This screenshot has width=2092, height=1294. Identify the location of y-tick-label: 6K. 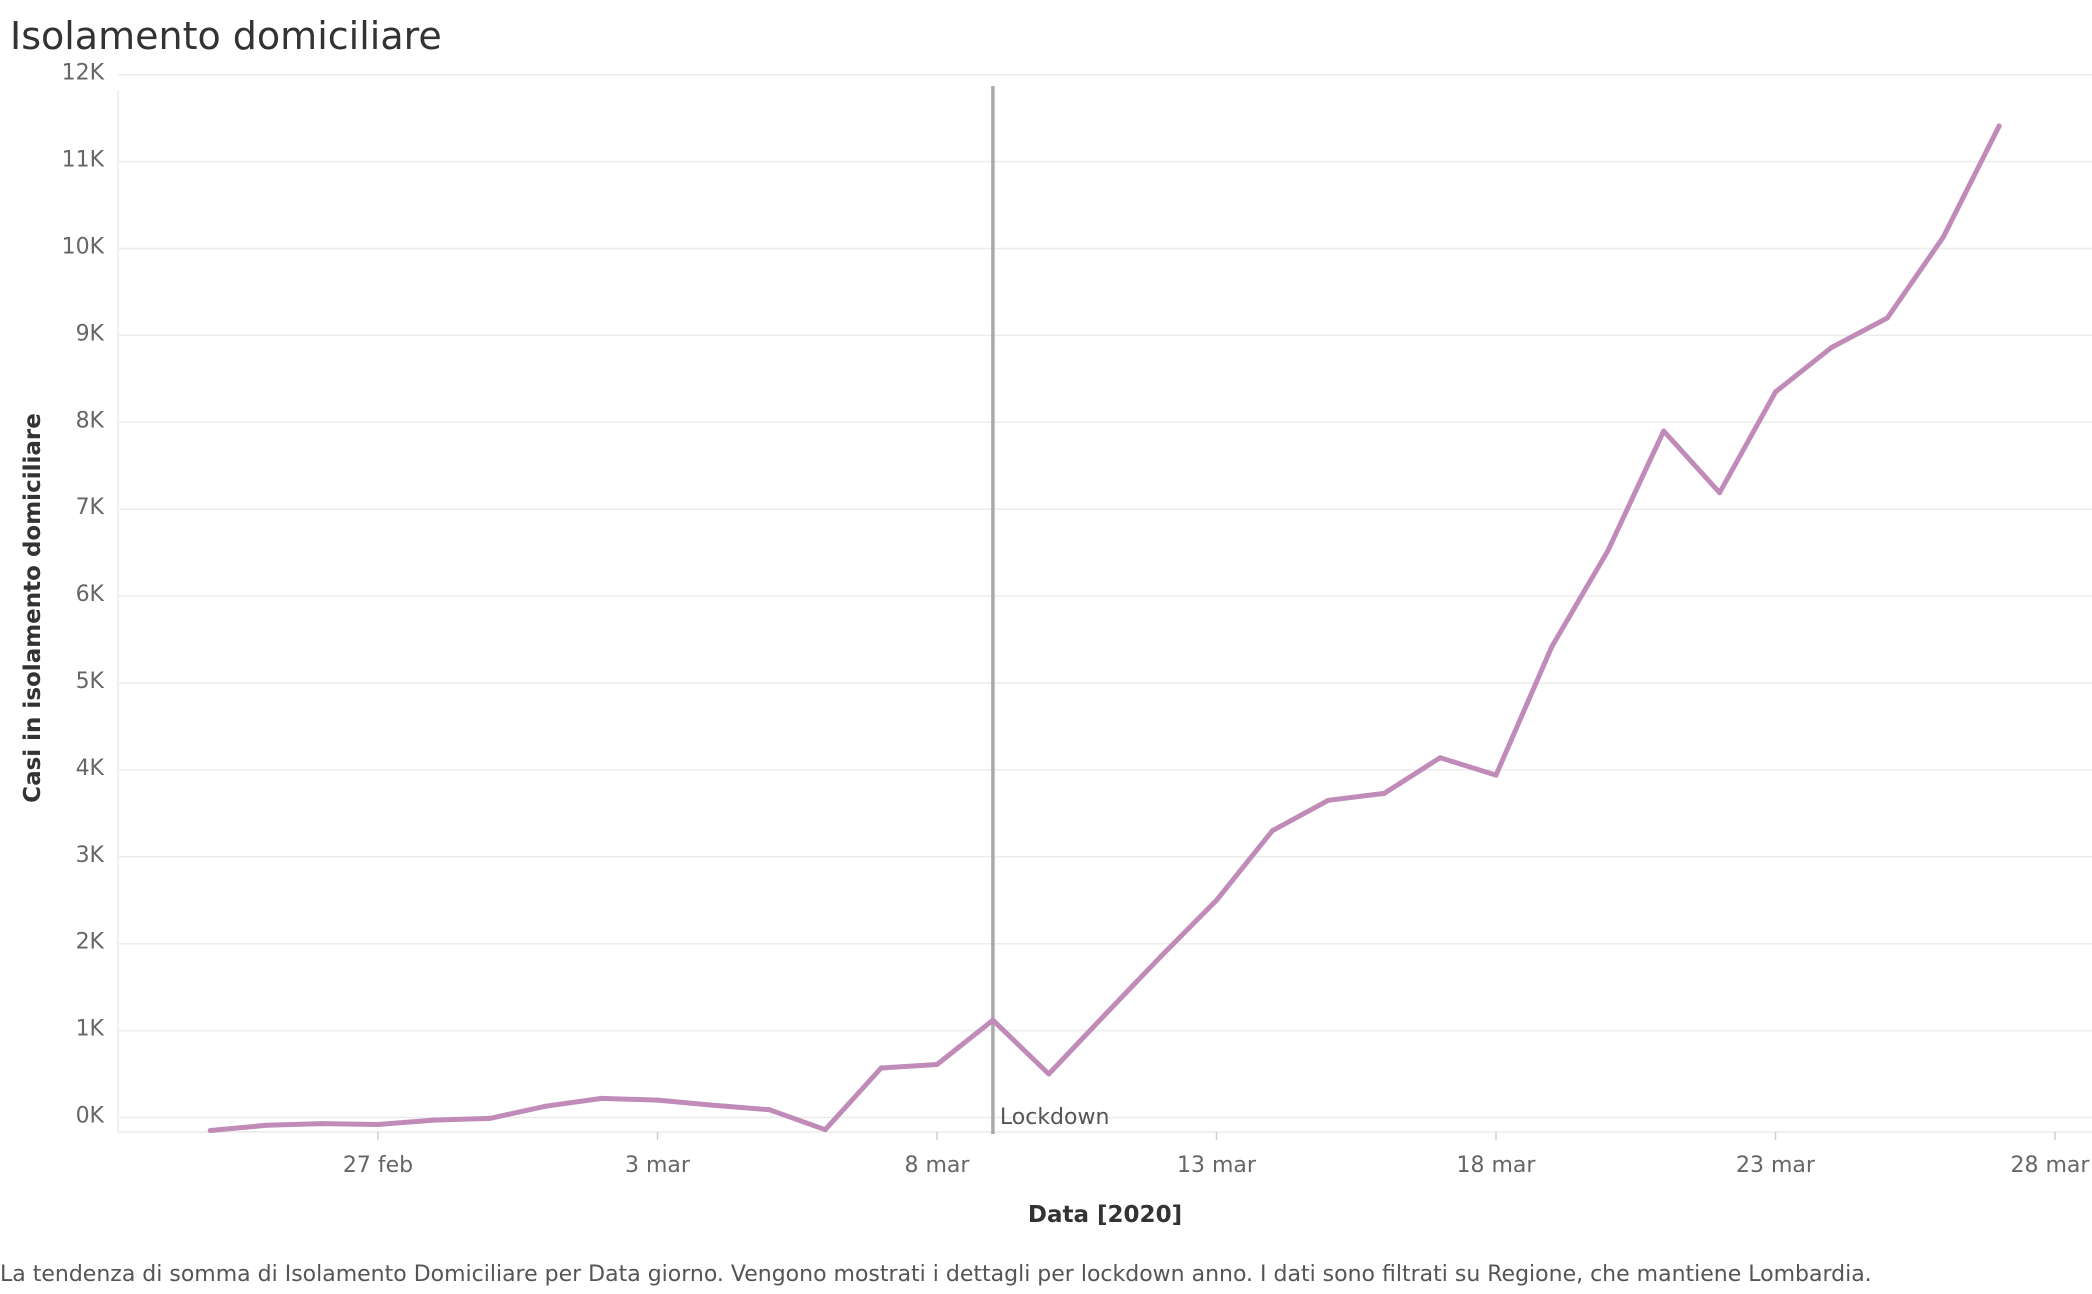
(90, 594).